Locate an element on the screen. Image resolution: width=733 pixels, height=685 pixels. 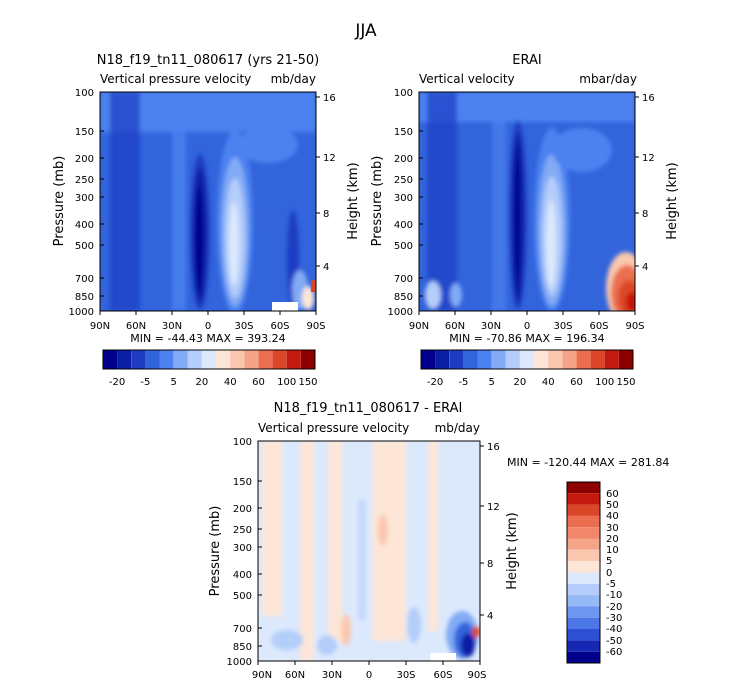
y-tick-label: 250 is located at coordinates (84, 180).